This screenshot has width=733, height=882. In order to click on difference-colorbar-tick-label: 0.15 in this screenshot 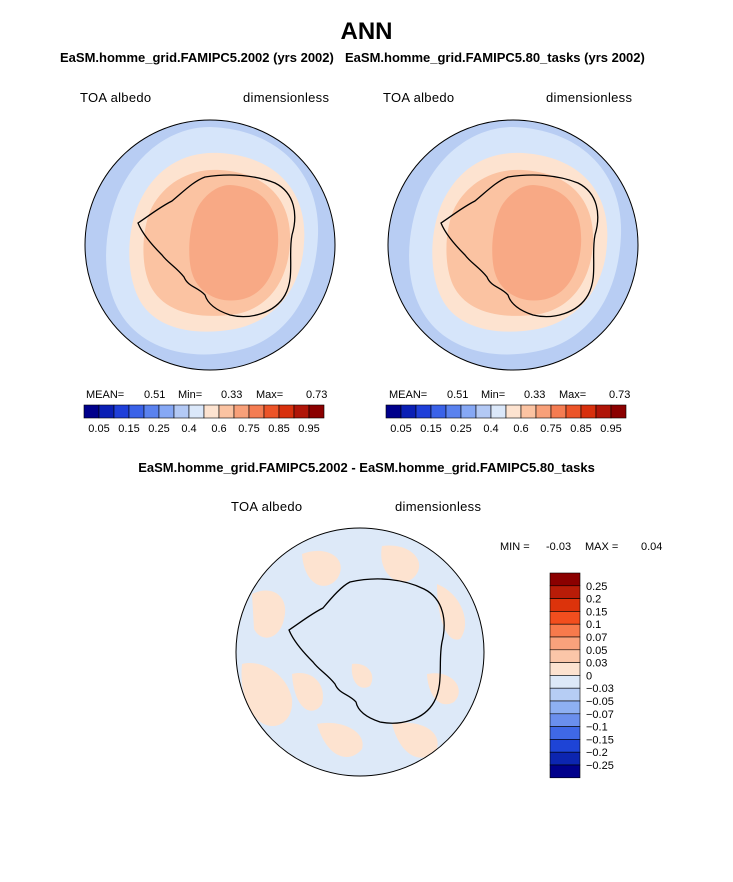, I will do `click(596, 612)`.